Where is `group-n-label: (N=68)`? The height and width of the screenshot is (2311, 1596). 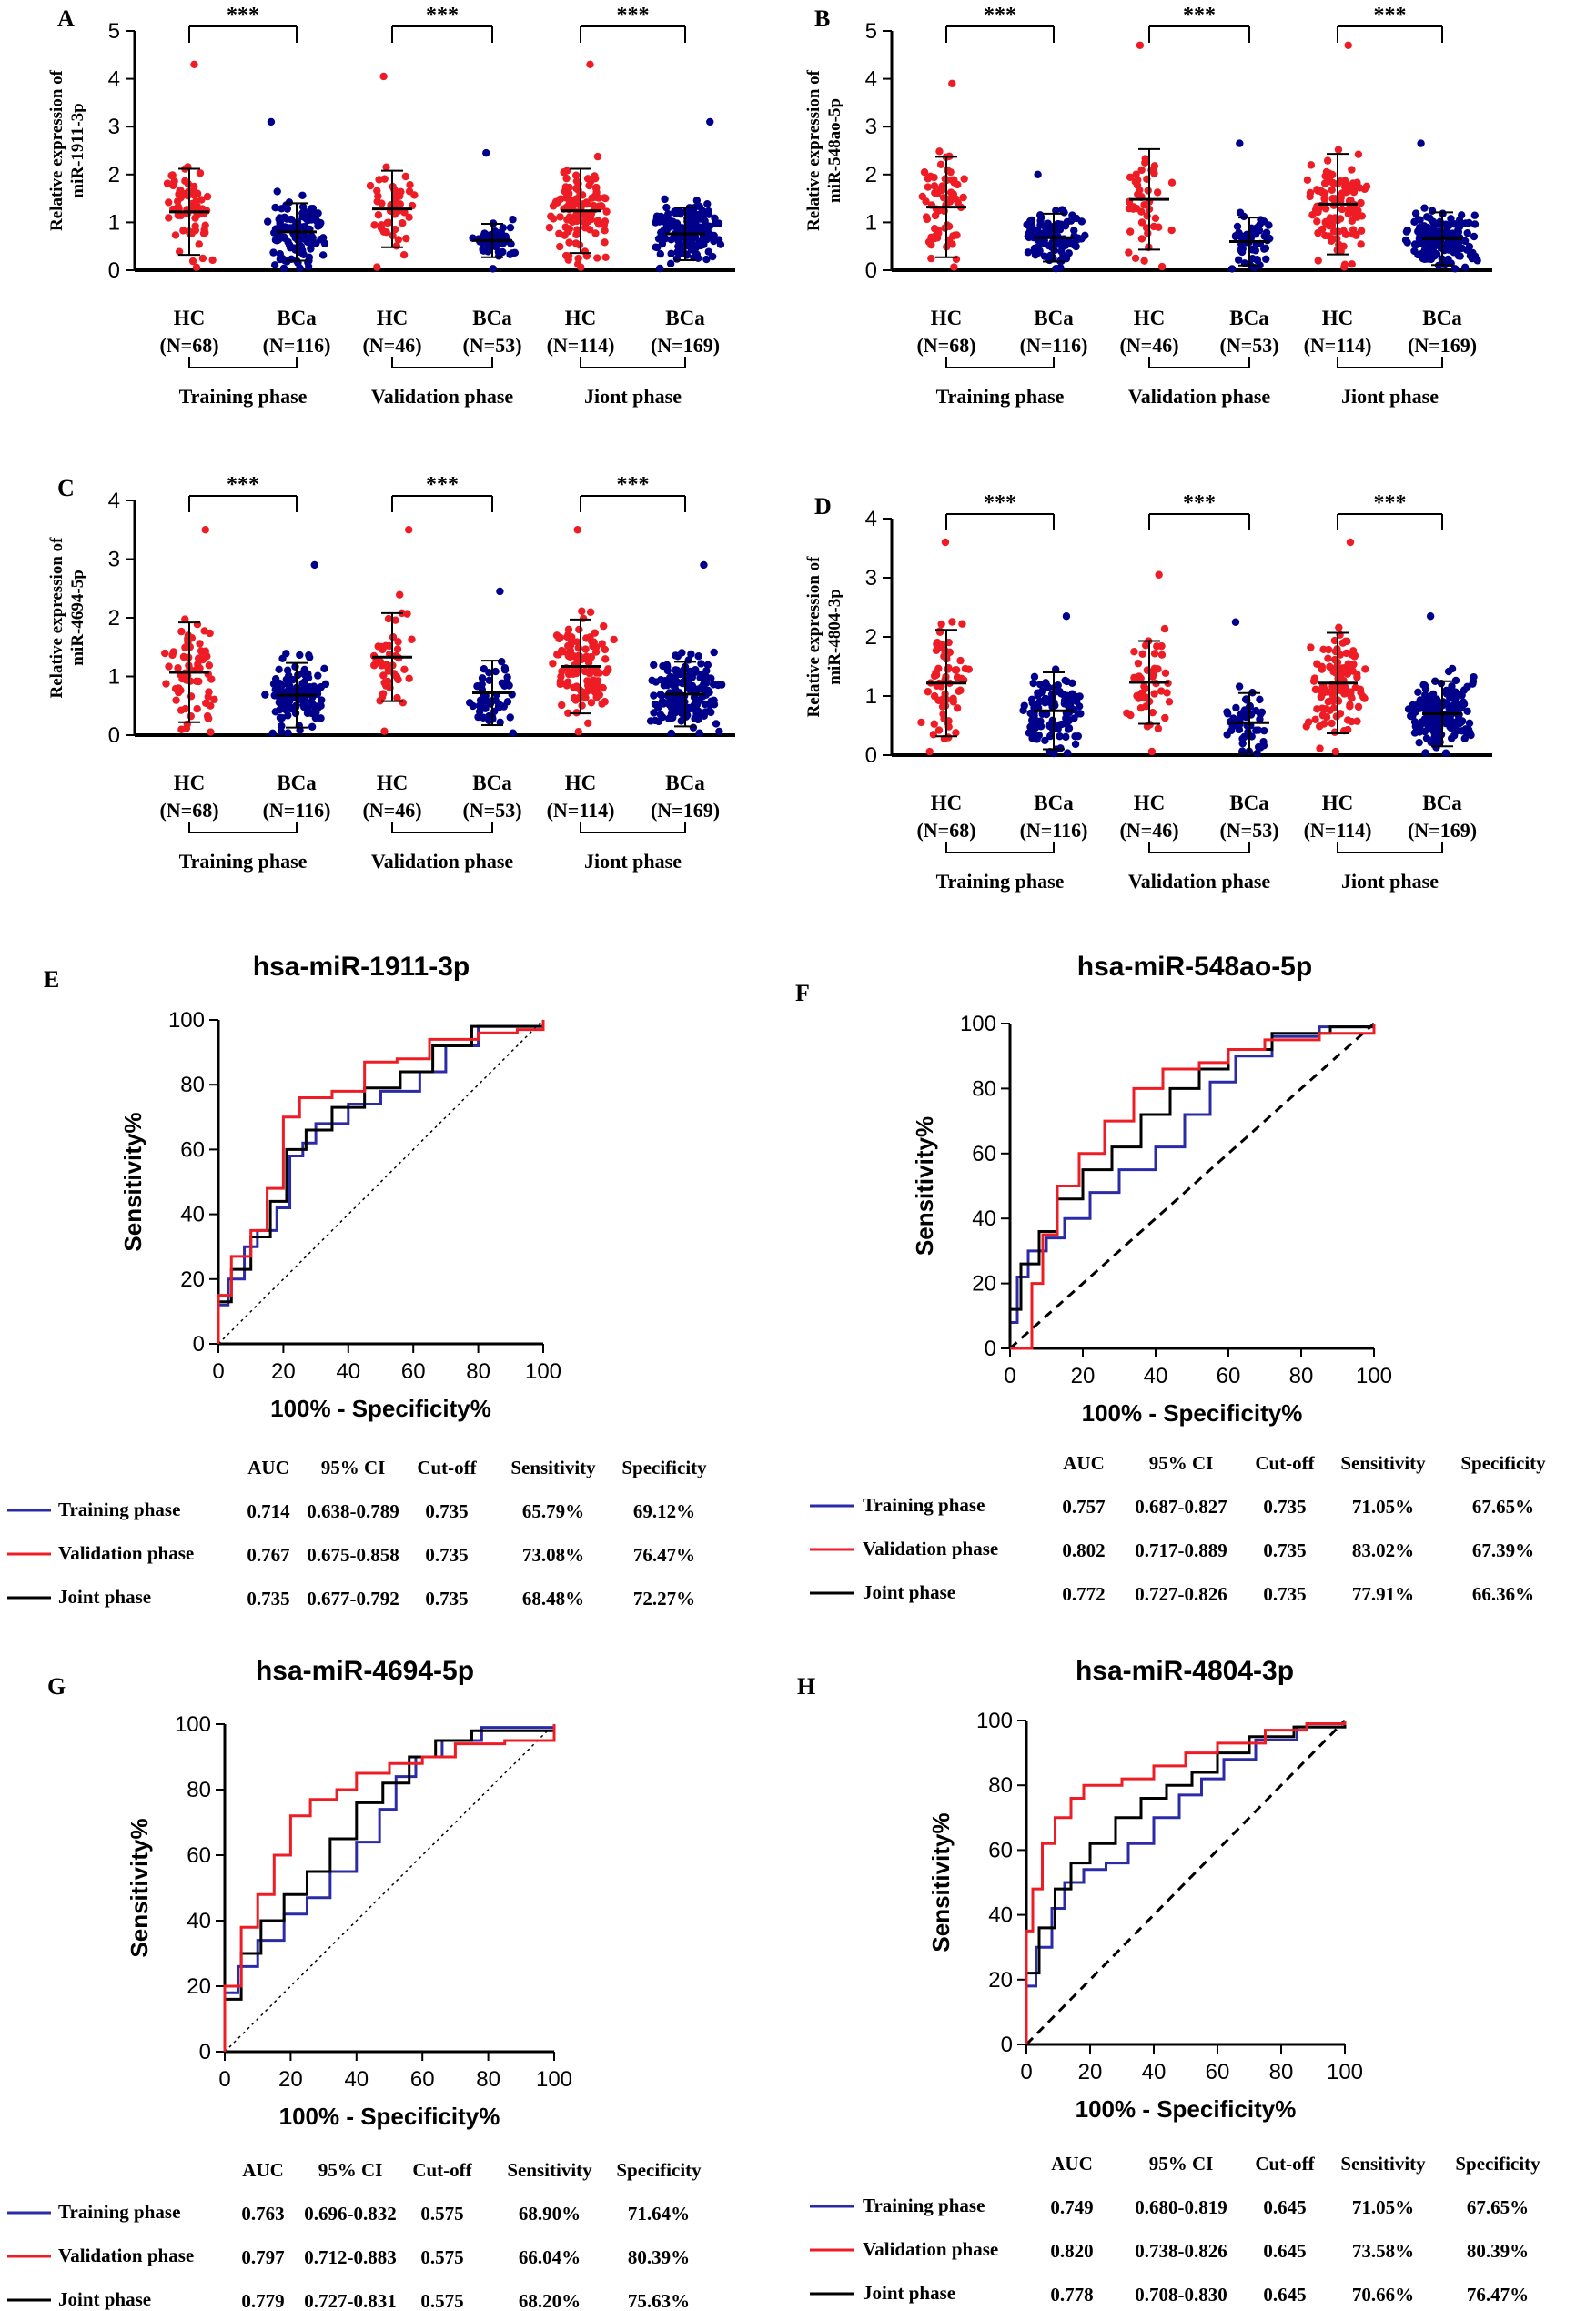 group-n-label: (N=68) is located at coordinates (946, 345).